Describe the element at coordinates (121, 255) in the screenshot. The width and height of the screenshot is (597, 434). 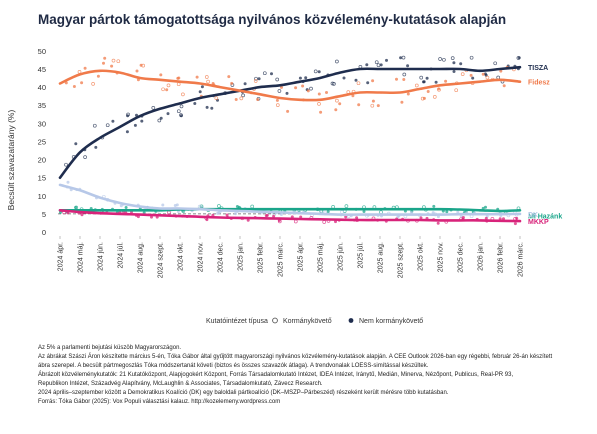
I see `x-tick-label: 2024 júl.` at that location.